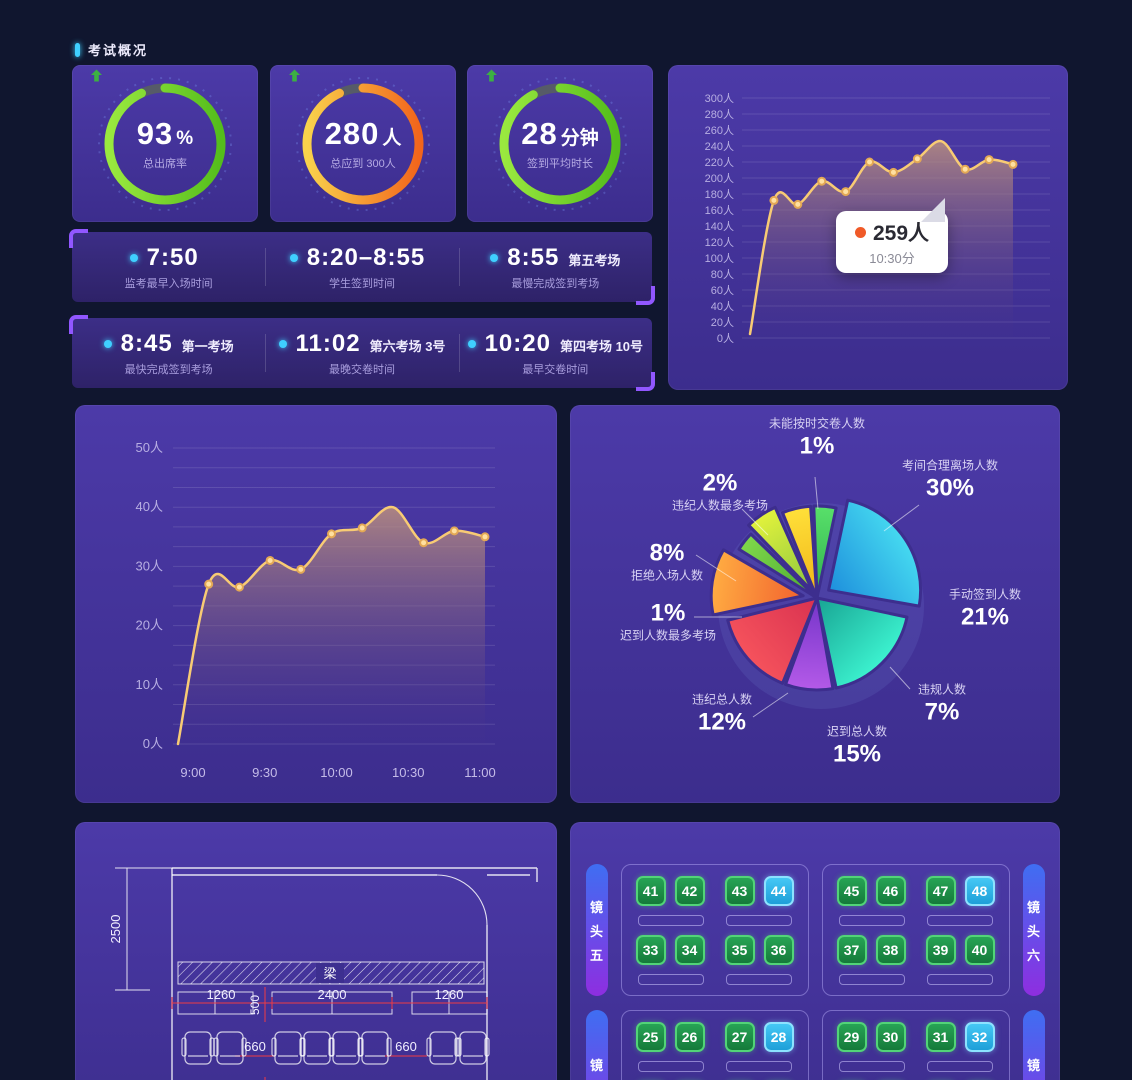 The width and height of the screenshot is (1132, 1080). Describe the element at coordinates (719, 114) in the screenshot. I see `y-axis-tick: 280人` at that location.